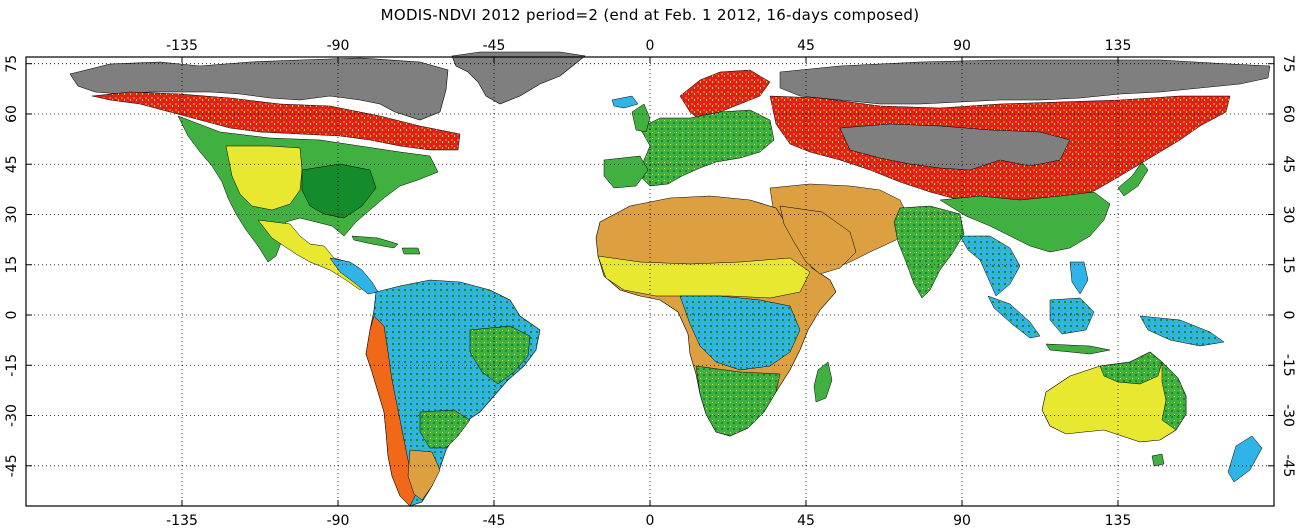  What do you see at coordinates (182, 521) in the screenshot?
I see `bottom-longitude-label: -135` at bounding box center [182, 521].